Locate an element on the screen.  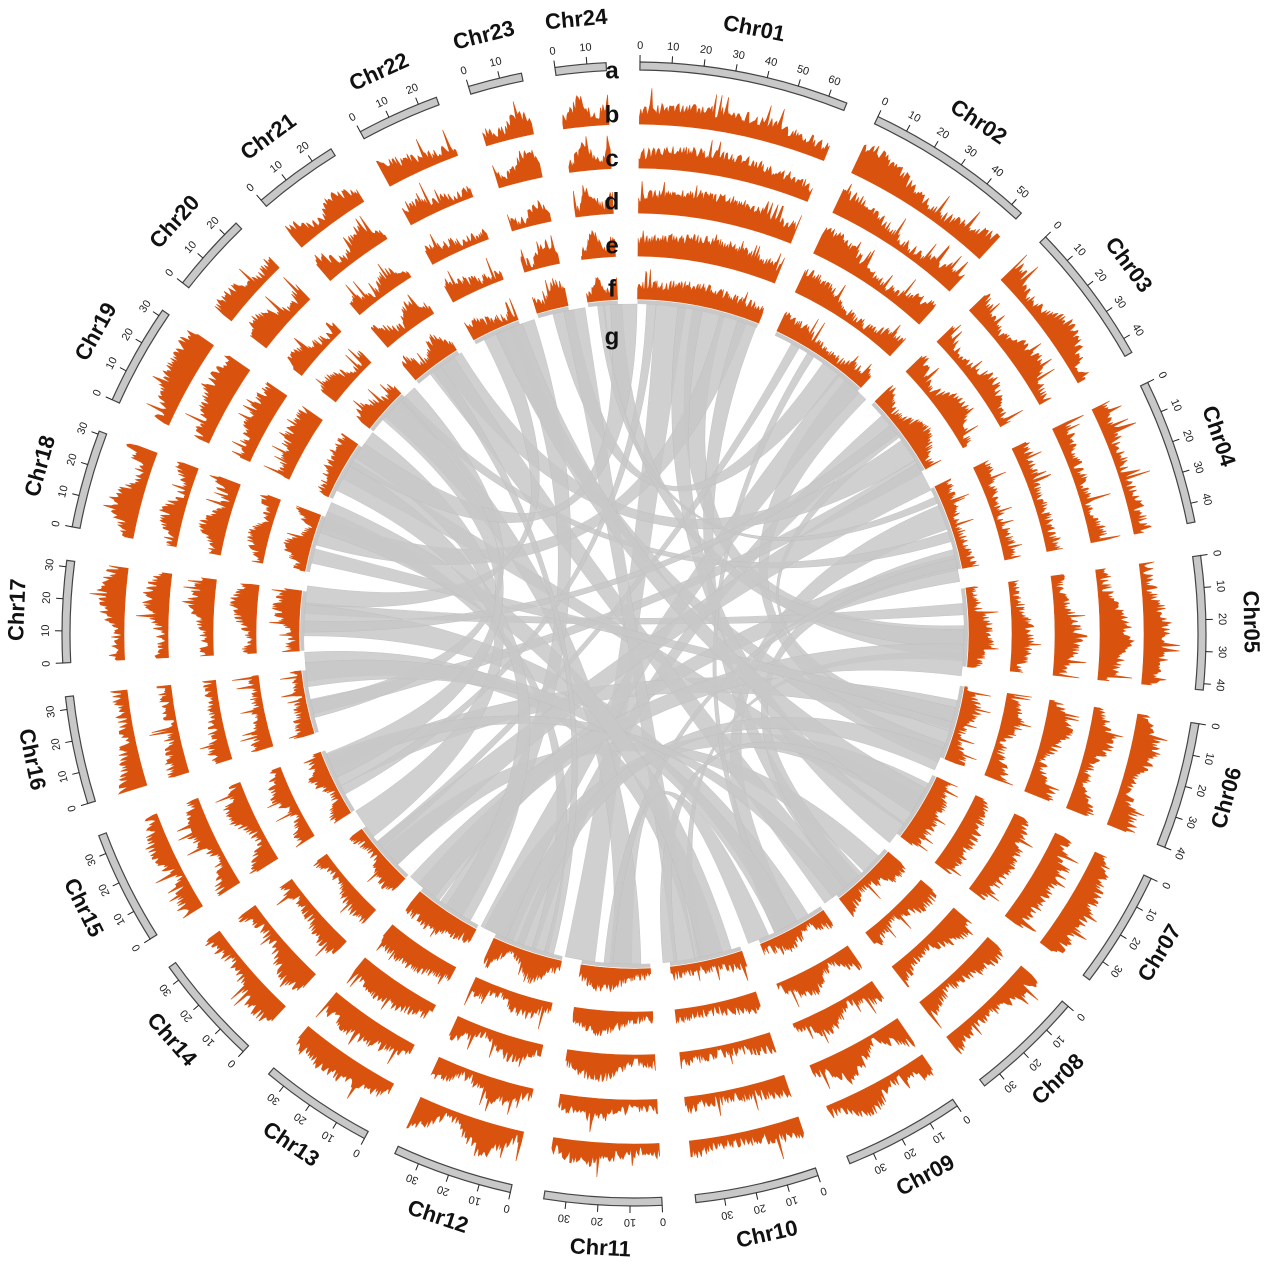
track-letter-e: e is located at coordinates (611, 245).